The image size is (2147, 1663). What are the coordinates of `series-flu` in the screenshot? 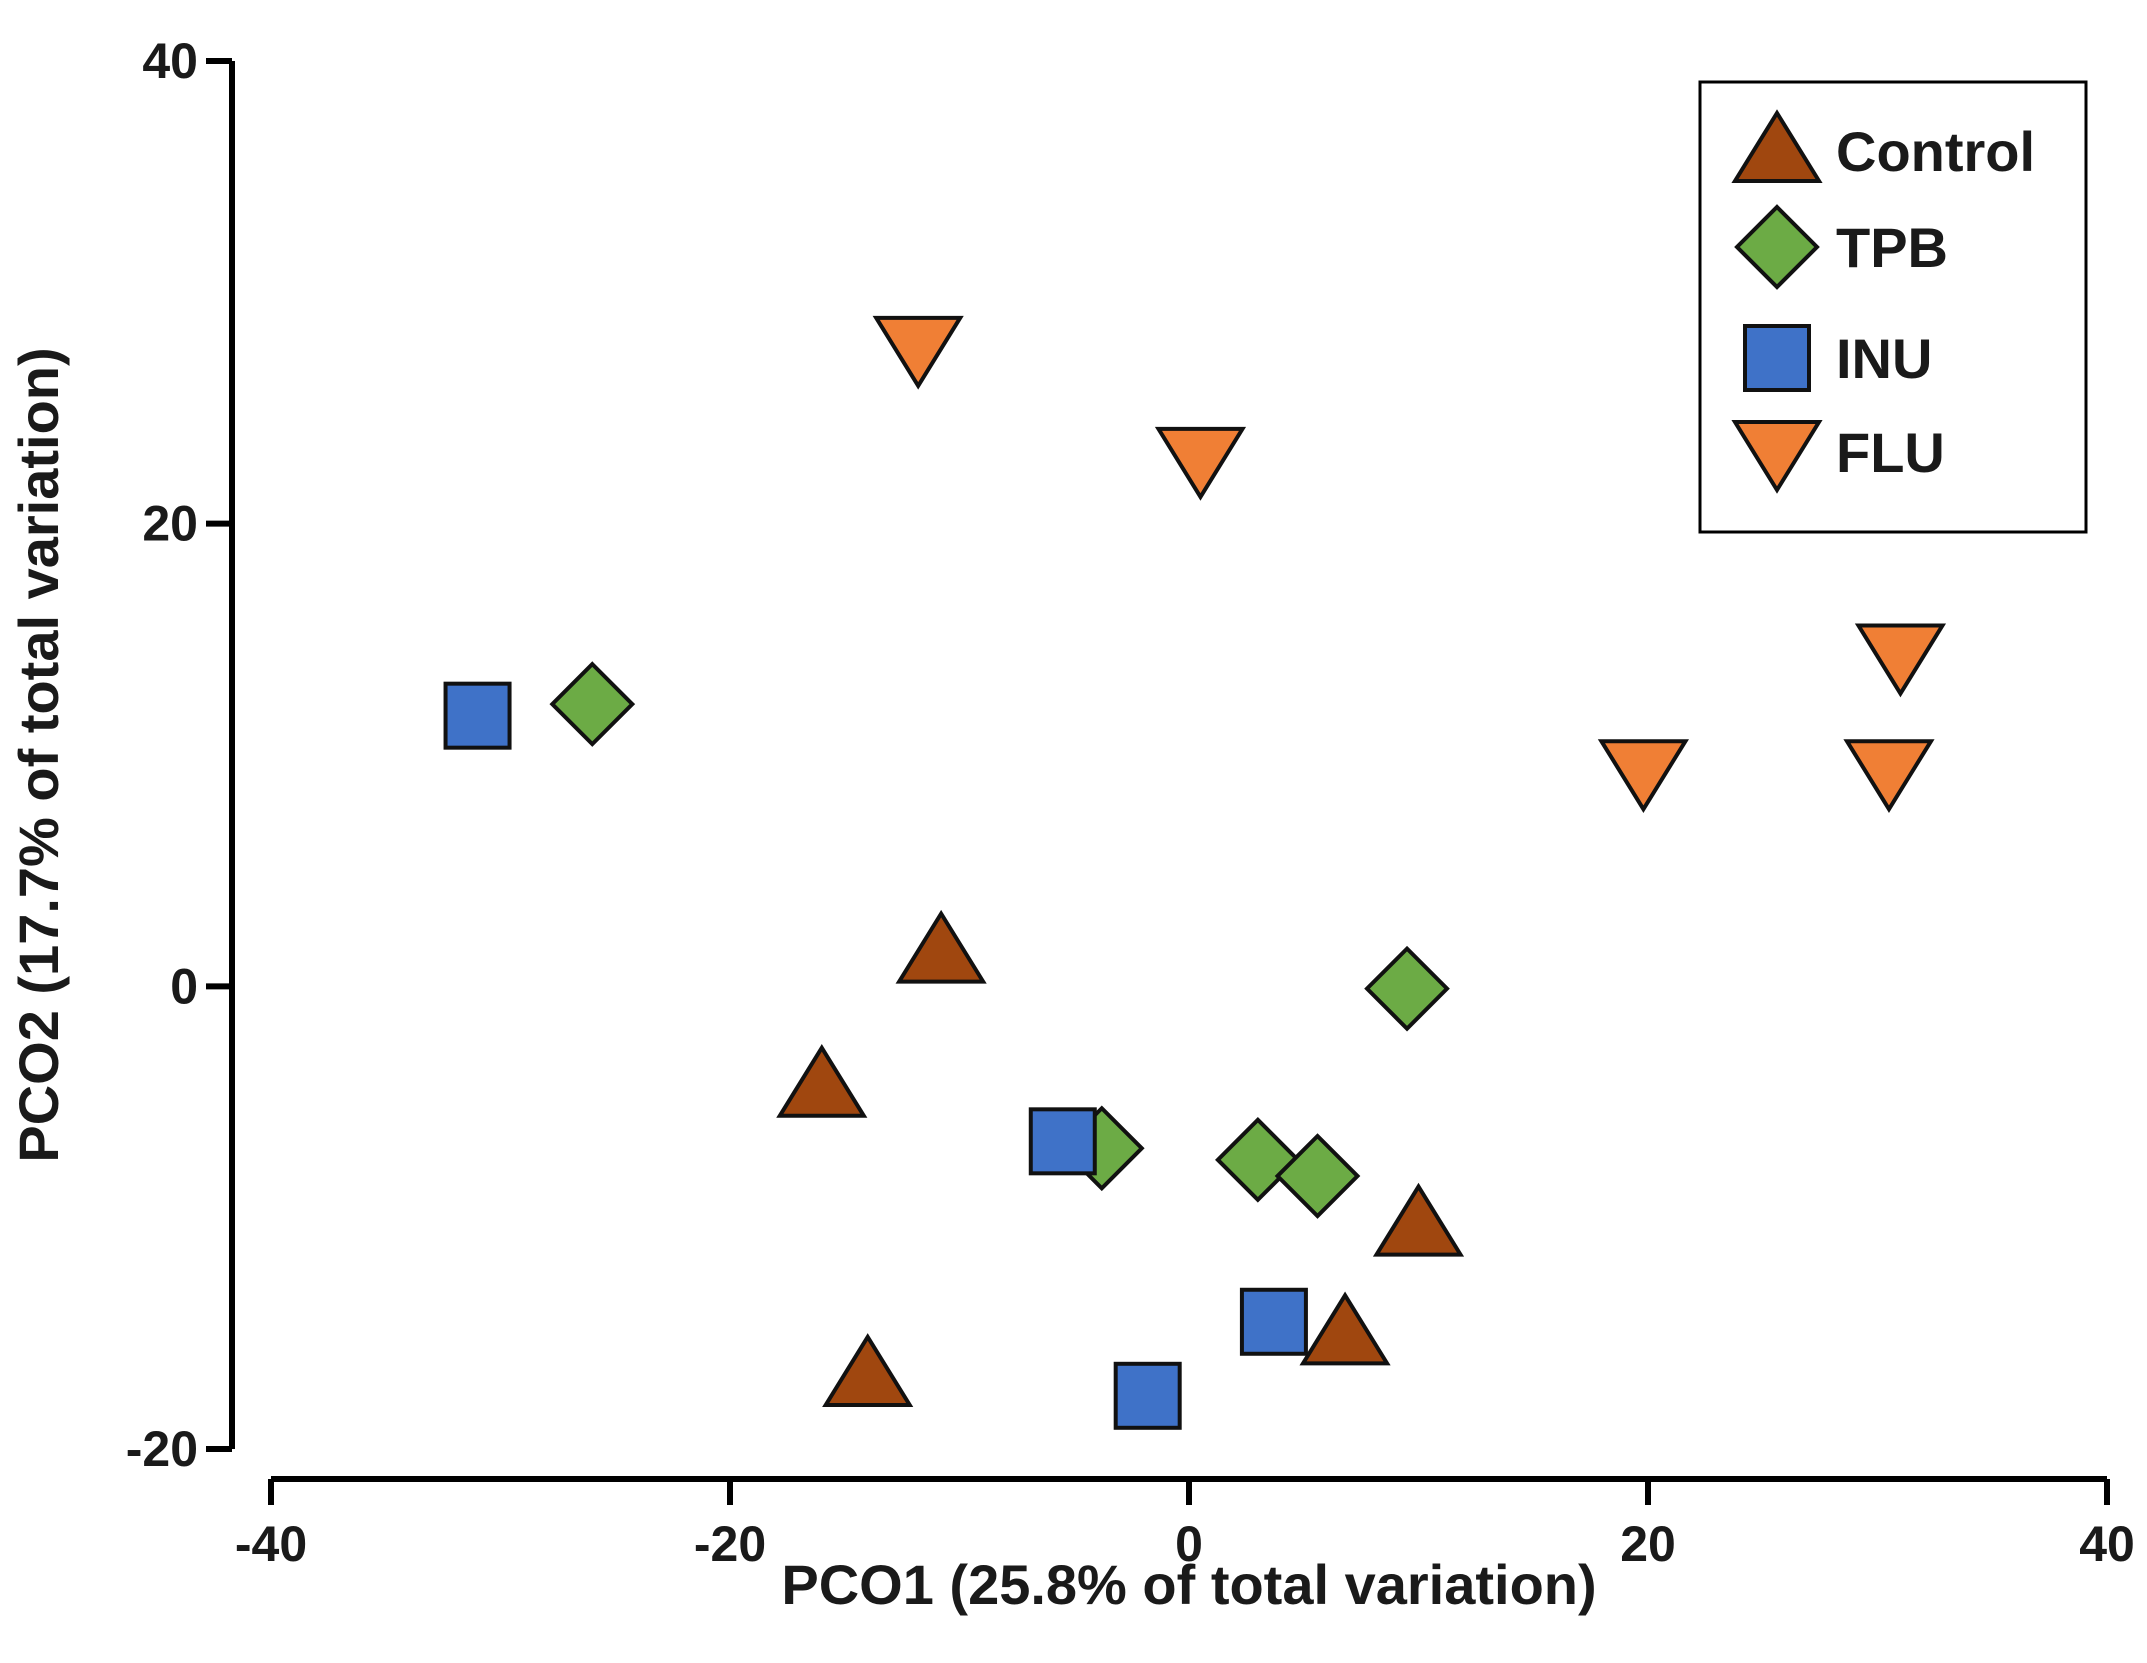 It's located at (1409, 564).